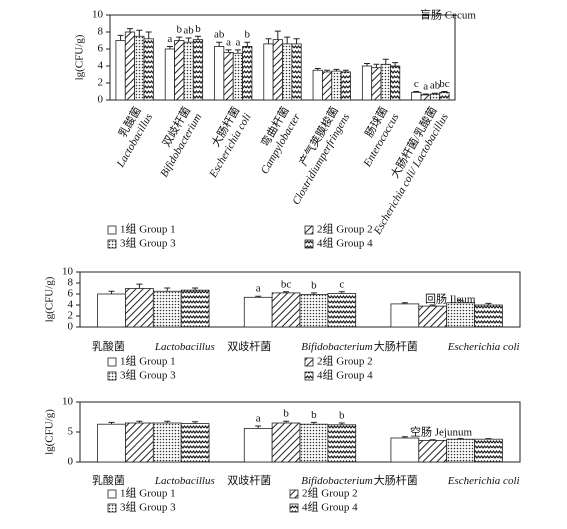 This screenshot has width=567, height=529. What do you see at coordinates (341, 284) in the screenshot?
I see `significance-letter: c` at bounding box center [341, 284].